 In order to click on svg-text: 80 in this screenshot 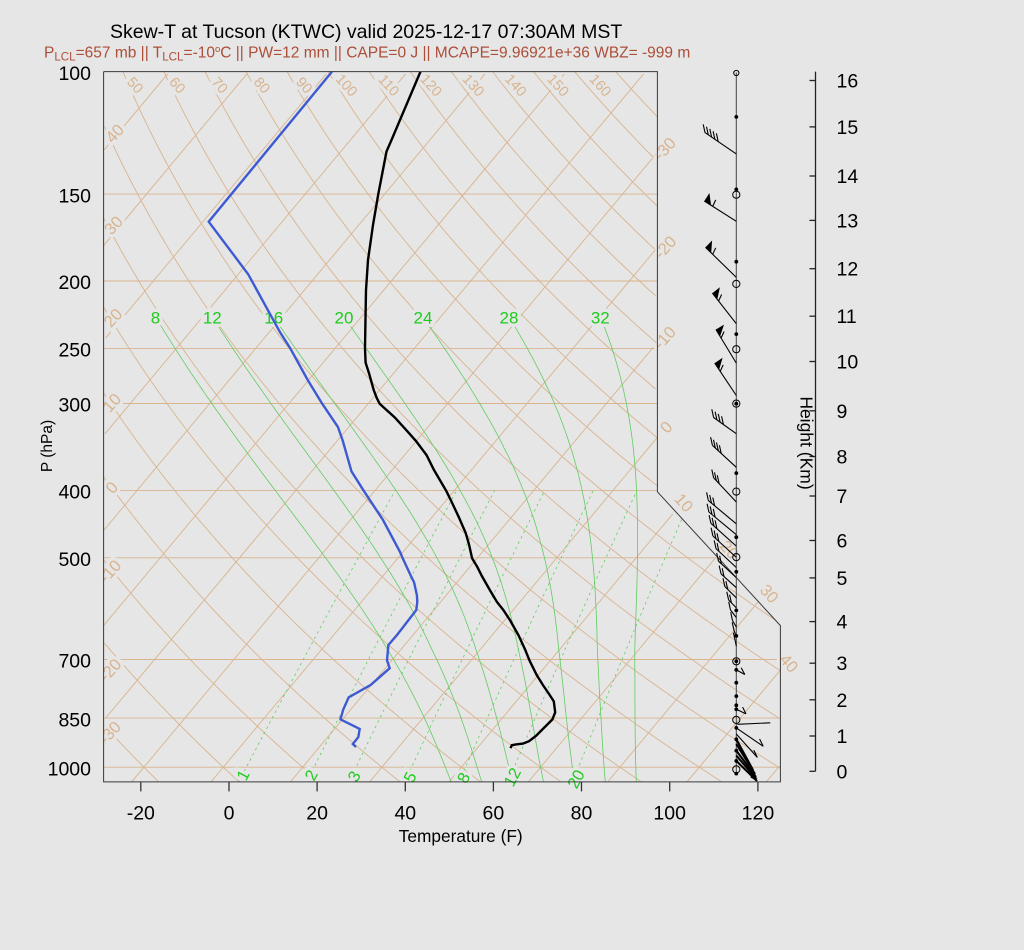, I will do `click(582, 814)`.